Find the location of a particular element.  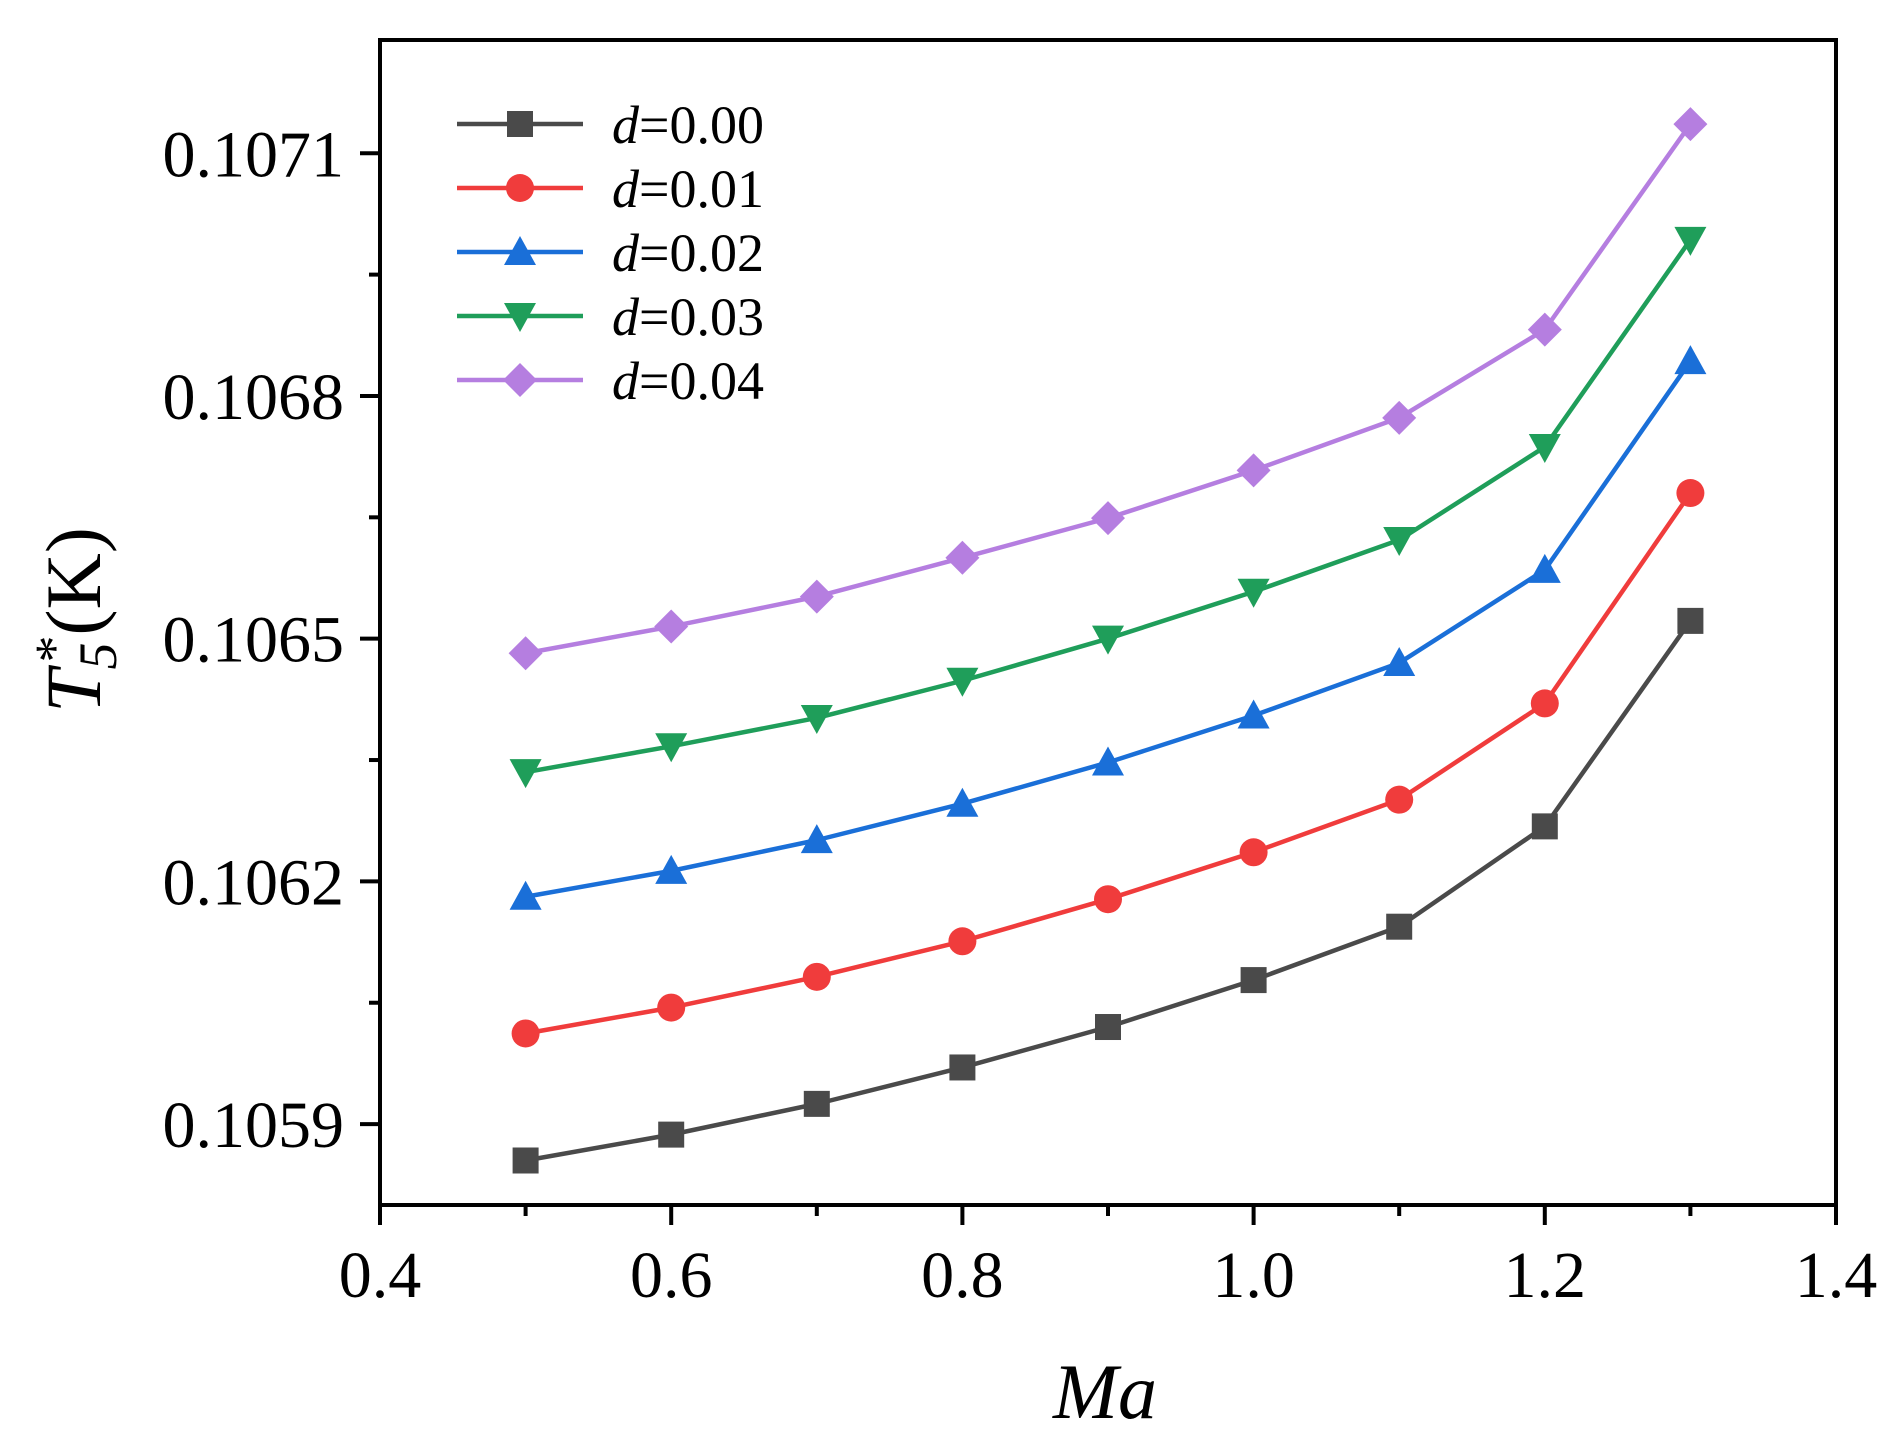

legend-label-value: =0.04 is located at coordinates (701, 381).